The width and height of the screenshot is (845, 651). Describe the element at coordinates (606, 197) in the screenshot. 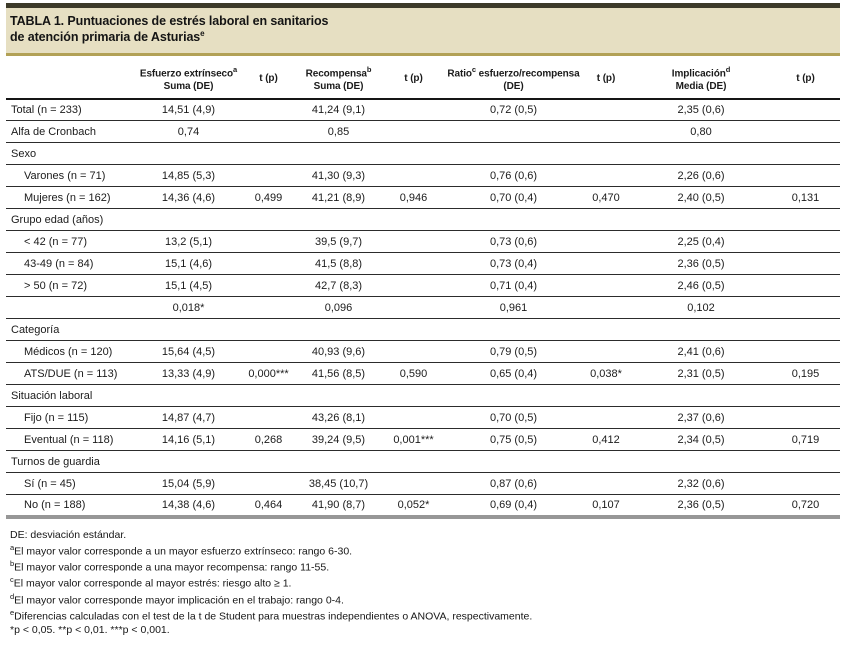

I see `table-cell: 0,470` at that location.